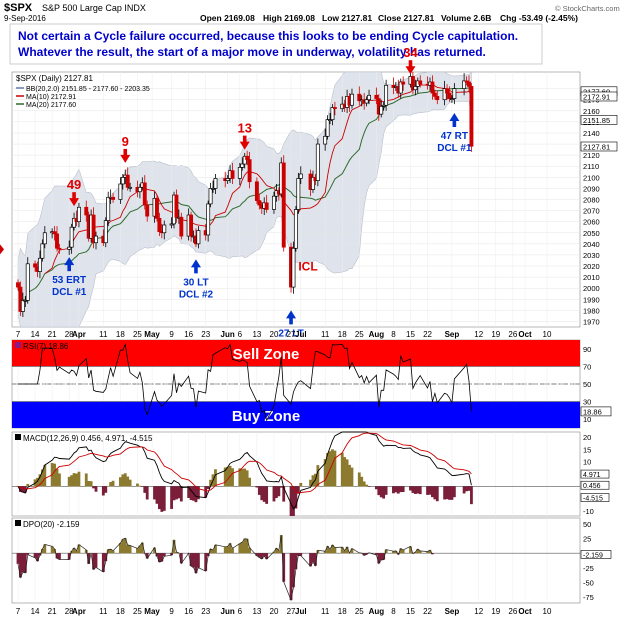 The image size is (620, 617). I want to click on dpo-tick-label: -50, so click(588, 582).